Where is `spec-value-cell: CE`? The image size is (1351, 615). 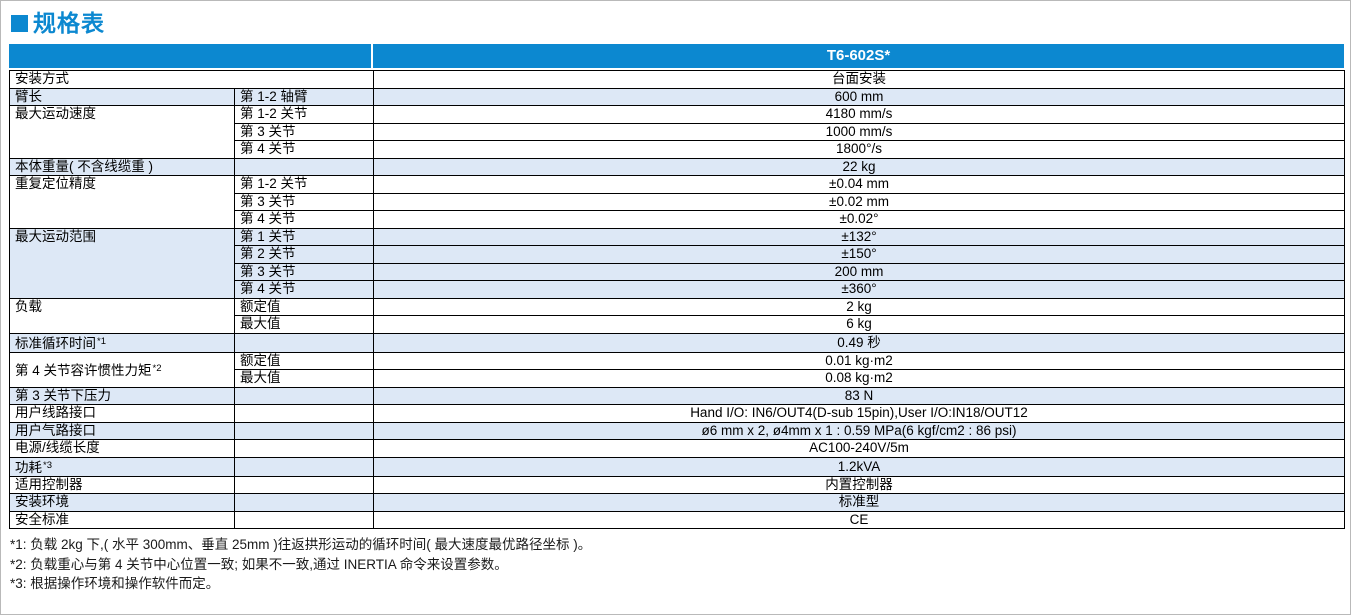
spec-value-cell: CE is located at coordinates (859, 519).